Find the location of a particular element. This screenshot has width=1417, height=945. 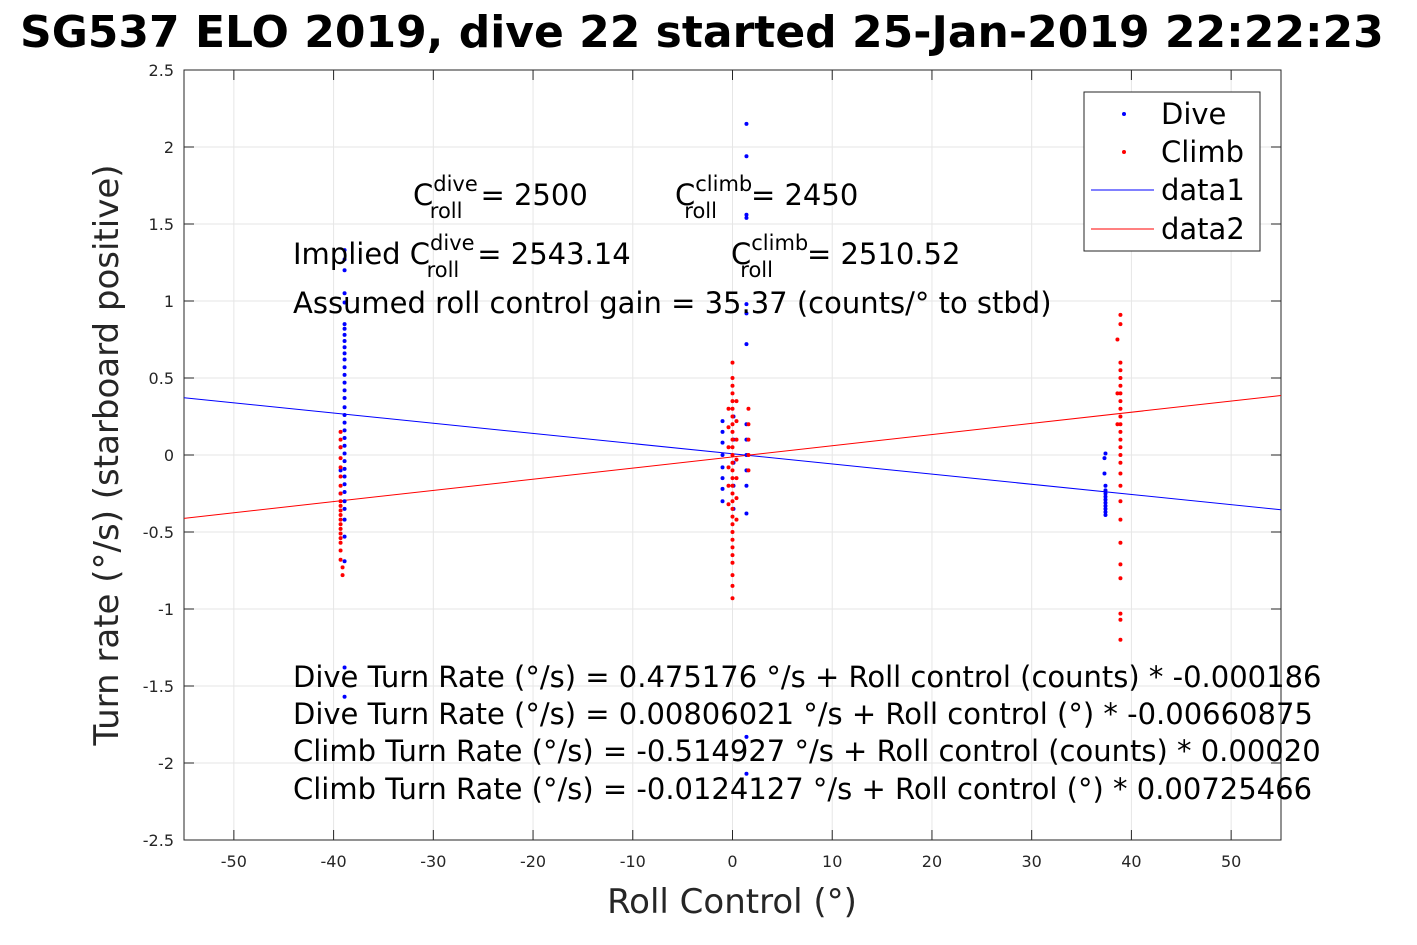

x-tick-label: -10 is located at coordinates (633, 861).